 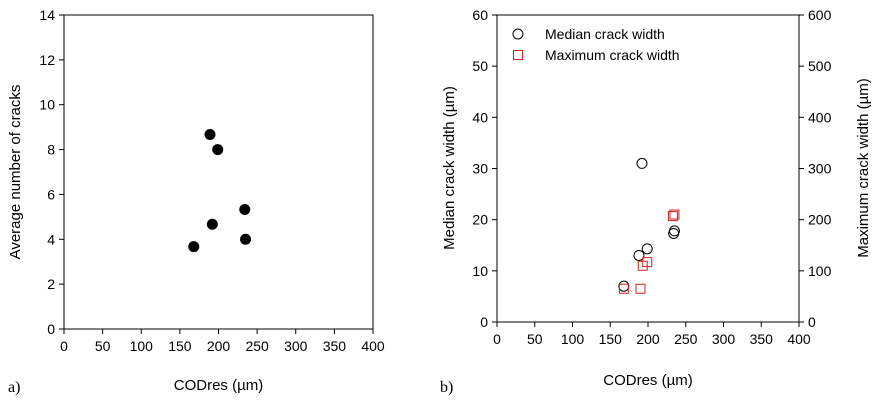 What do you see at coordinates (596, 44) in the screenshot?
I see `panel-b-legend: Median crack width Maximum crack width` at bounding box center [596, 44].